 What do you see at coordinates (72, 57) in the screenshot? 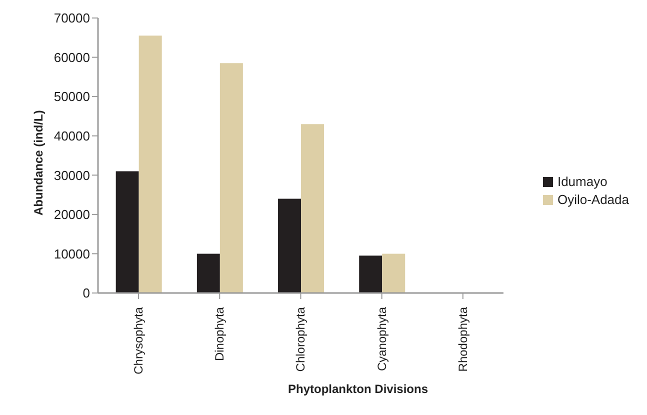
I see `y-tick-label: 60000` at bounding box center [72, 57].